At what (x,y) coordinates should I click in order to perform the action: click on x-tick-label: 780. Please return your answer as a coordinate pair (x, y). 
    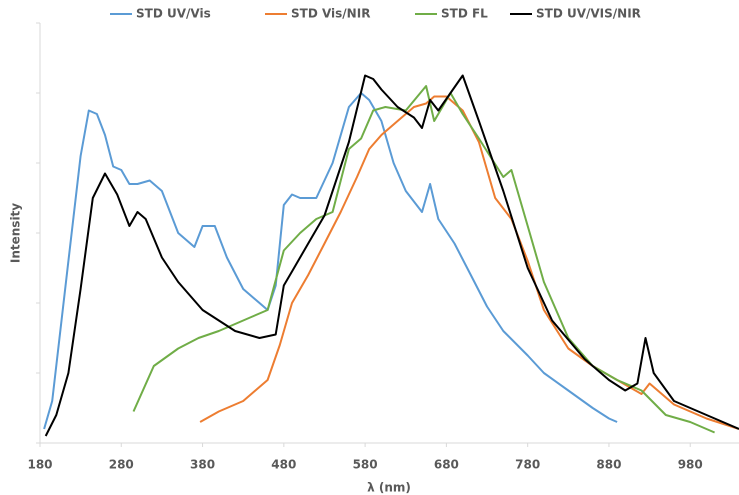
    Looking at the image, I should click on (527, 465).